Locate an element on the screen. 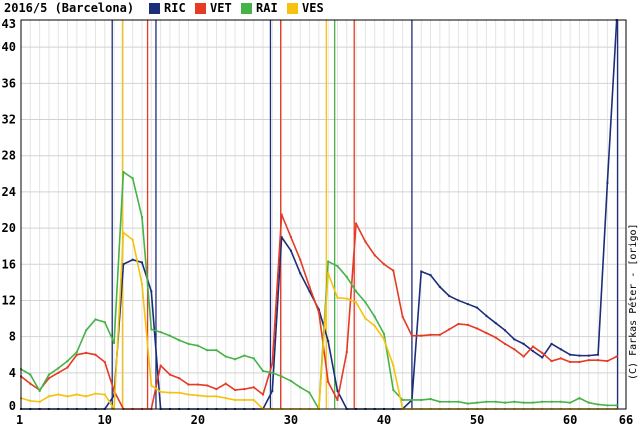 This screenshot has width=644, height=430. x-tick-label: 30 is located at coordinates (291, 420).